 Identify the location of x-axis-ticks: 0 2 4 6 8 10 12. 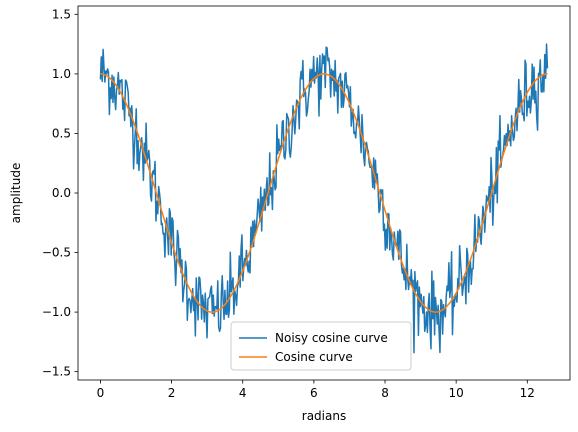
(316, 390).